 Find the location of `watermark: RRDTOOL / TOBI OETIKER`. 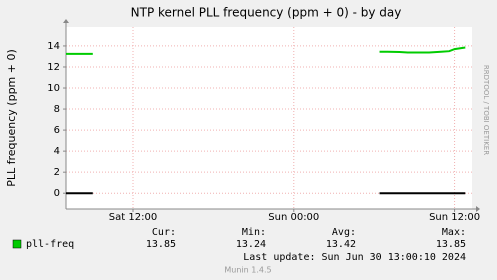

watermark: RRDTOOL / TOBI OETIKER is located at coordinates (486, 110).